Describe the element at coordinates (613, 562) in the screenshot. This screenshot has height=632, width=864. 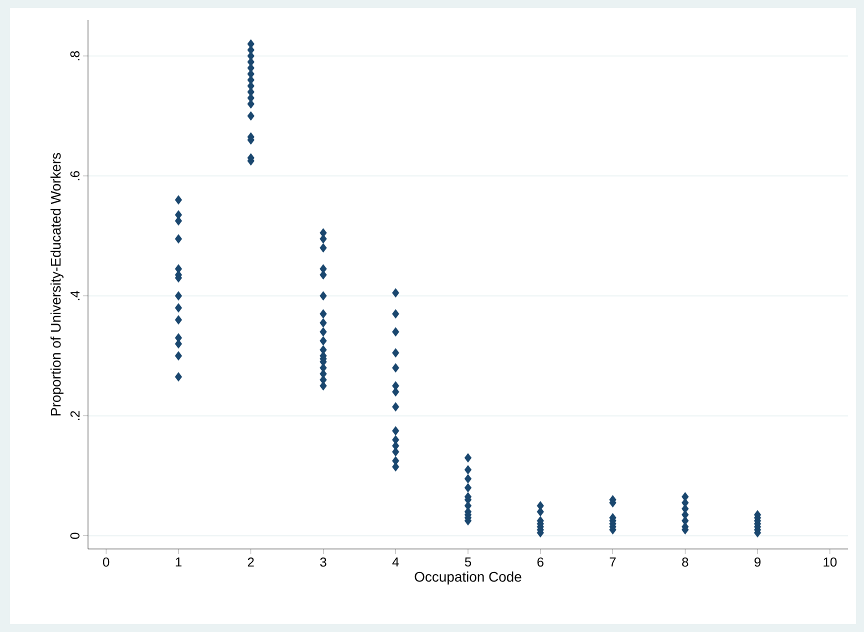
I see `x-tick-label: 7` at that location.